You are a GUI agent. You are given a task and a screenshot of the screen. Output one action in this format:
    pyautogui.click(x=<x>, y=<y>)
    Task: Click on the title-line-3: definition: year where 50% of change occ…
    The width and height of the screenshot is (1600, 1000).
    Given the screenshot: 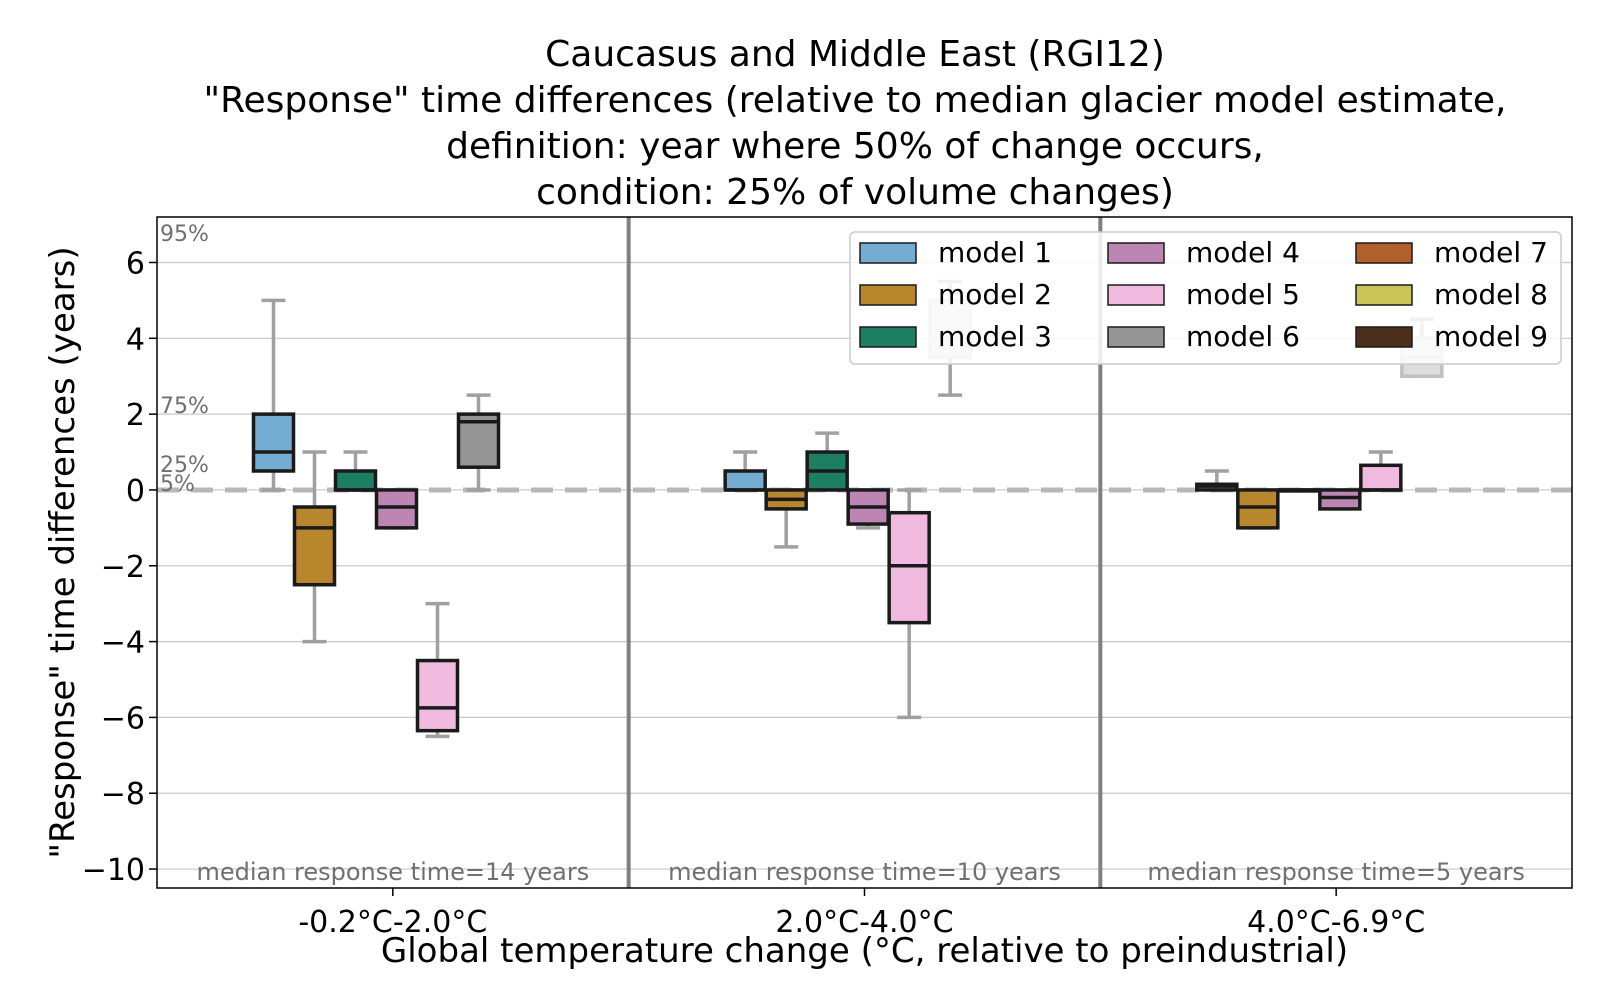 What is the action you would take?
    pyautogui.click(x=855, y=146)
    